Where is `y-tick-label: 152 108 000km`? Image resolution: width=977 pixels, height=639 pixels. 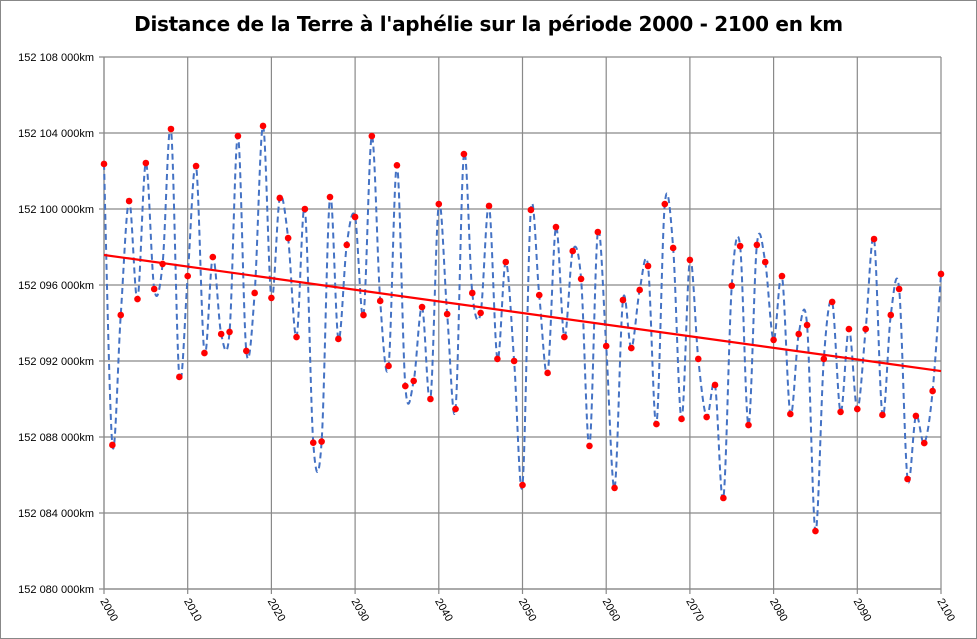 y-tick-label: 152 108 000km is located at coordinates (56, 58).